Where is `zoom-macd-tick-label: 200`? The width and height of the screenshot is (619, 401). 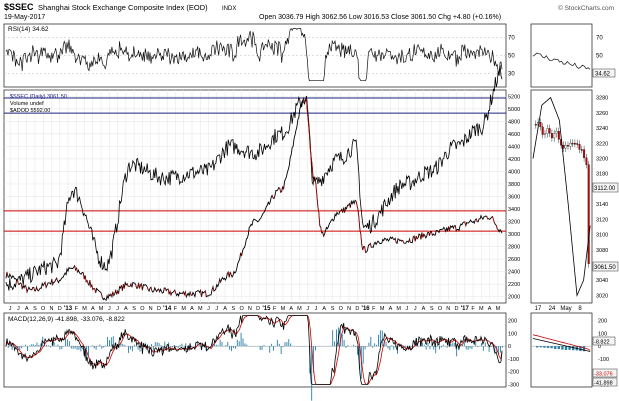
zoom-macd-tick-label: 200 is located at coordinates (602, 322).